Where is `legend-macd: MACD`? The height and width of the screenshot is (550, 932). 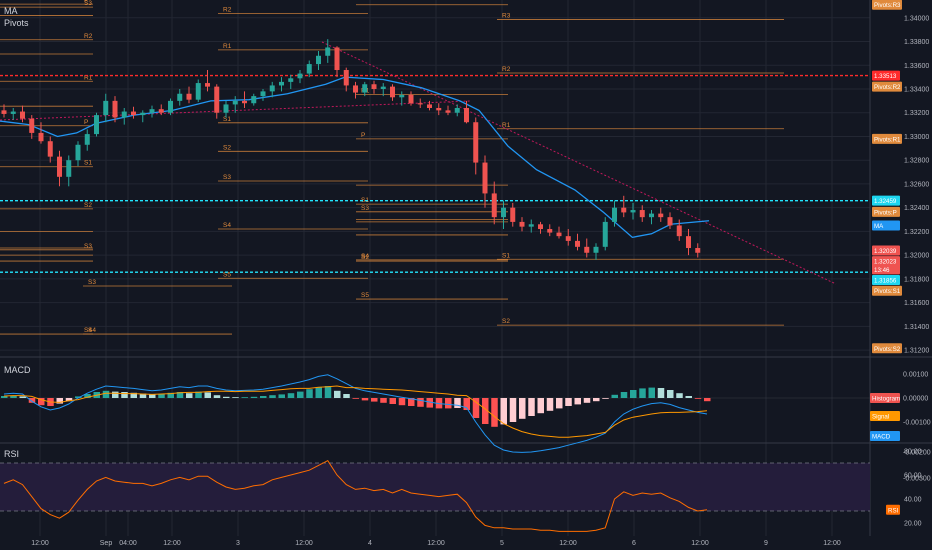
legend-macd: MACD is located at coordinates (17, 370).